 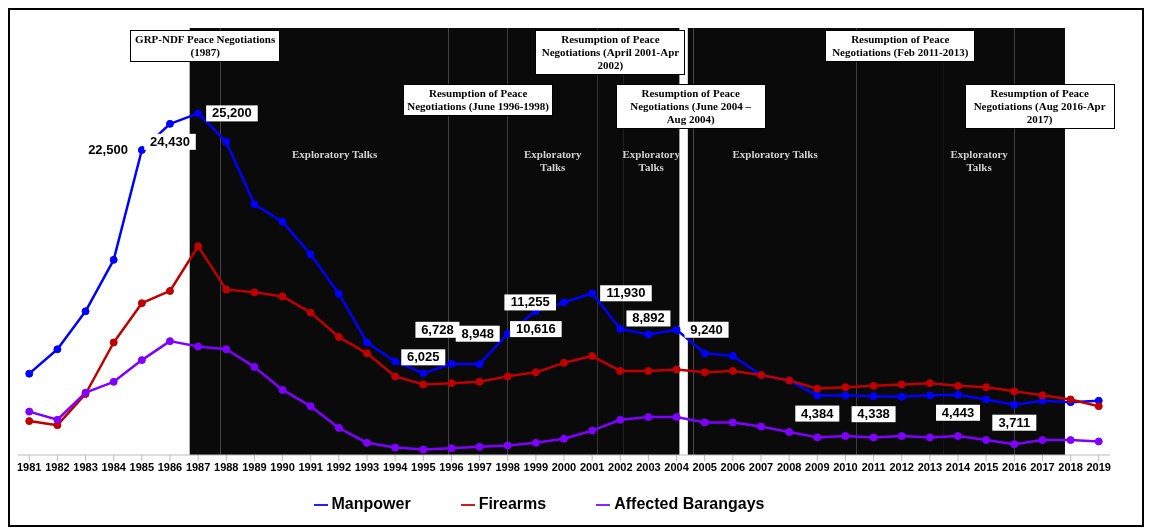 What do you see at coordinates (530, 302) in the screenshot?
I see `data-label: 11,255` at bounding box center [530, 302].